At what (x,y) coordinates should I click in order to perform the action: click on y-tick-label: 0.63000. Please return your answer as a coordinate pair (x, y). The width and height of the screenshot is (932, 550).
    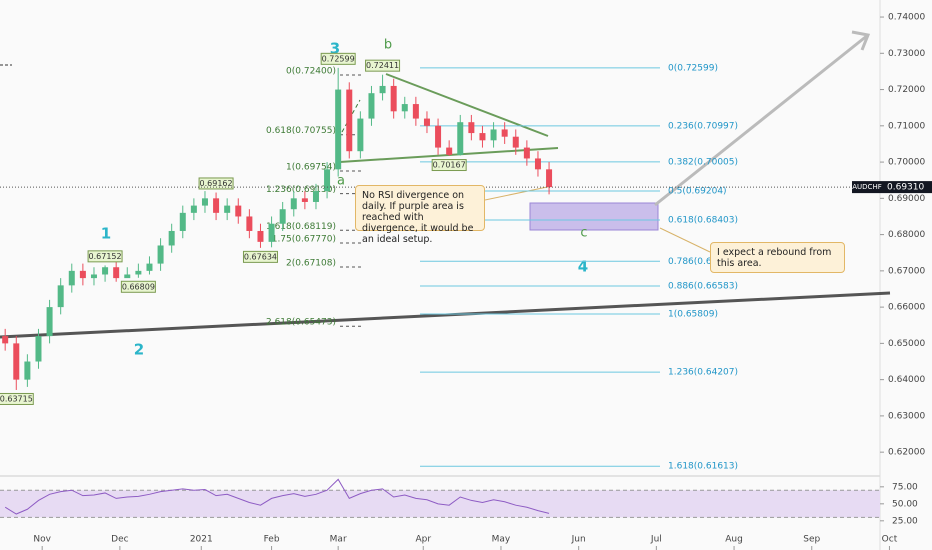
    Looking at the image, I should click on (906, 416).